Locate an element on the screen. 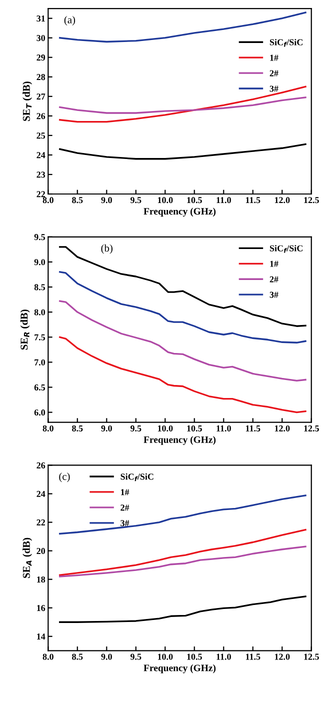  y-tick-label: 9.0 is located at coordinates (40, 262).